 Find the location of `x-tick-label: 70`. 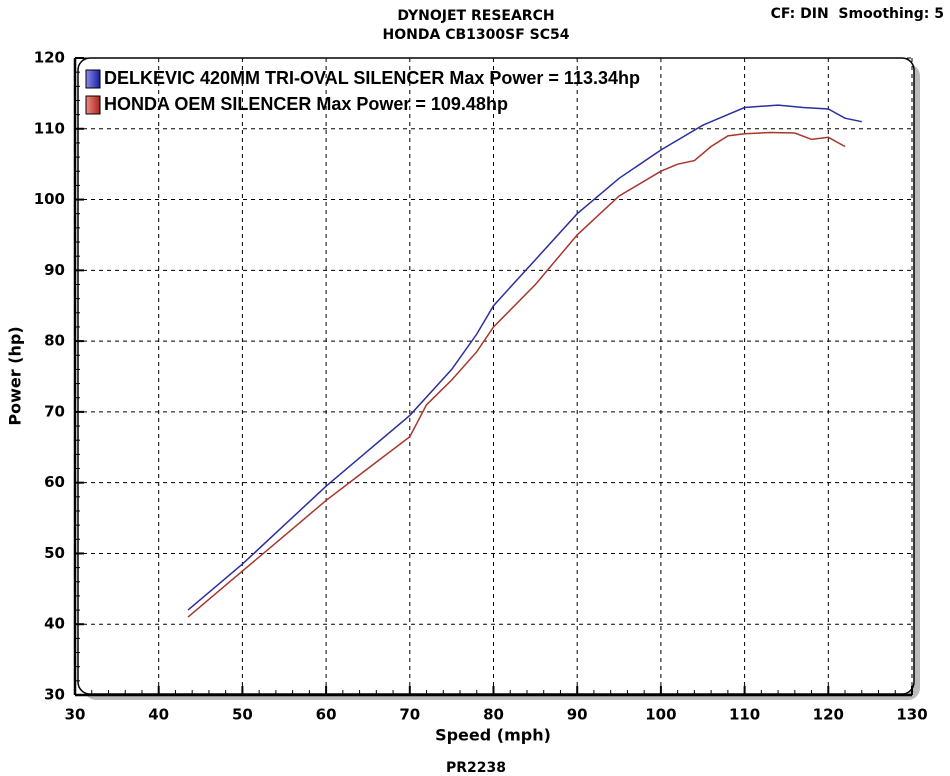

x-tick-label: 70 is located at coordinates (409, 715).